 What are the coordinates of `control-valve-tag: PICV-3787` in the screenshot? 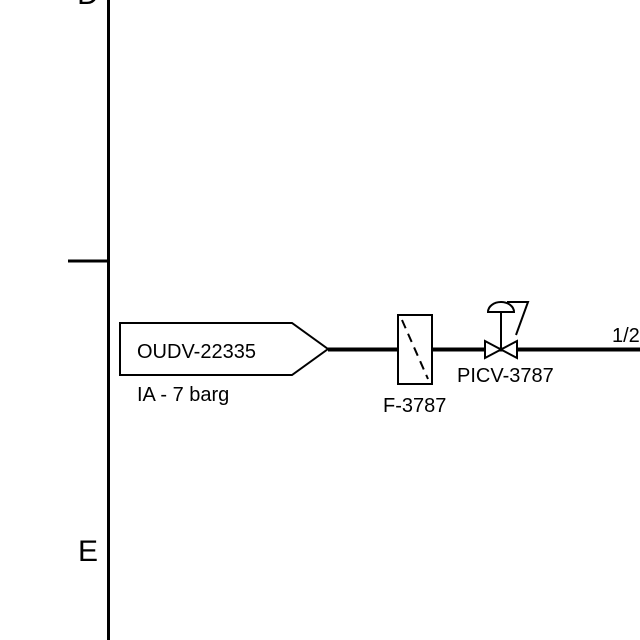 It's located at (505, 376).